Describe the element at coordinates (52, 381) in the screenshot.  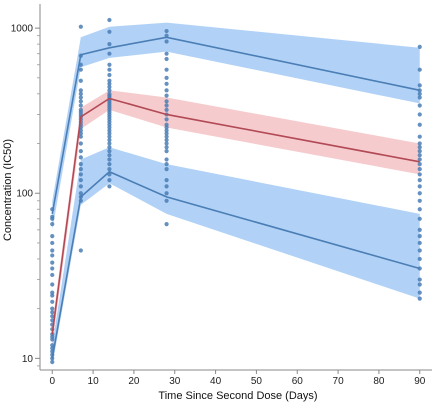
I see `x-tick-label: 0` at that location.